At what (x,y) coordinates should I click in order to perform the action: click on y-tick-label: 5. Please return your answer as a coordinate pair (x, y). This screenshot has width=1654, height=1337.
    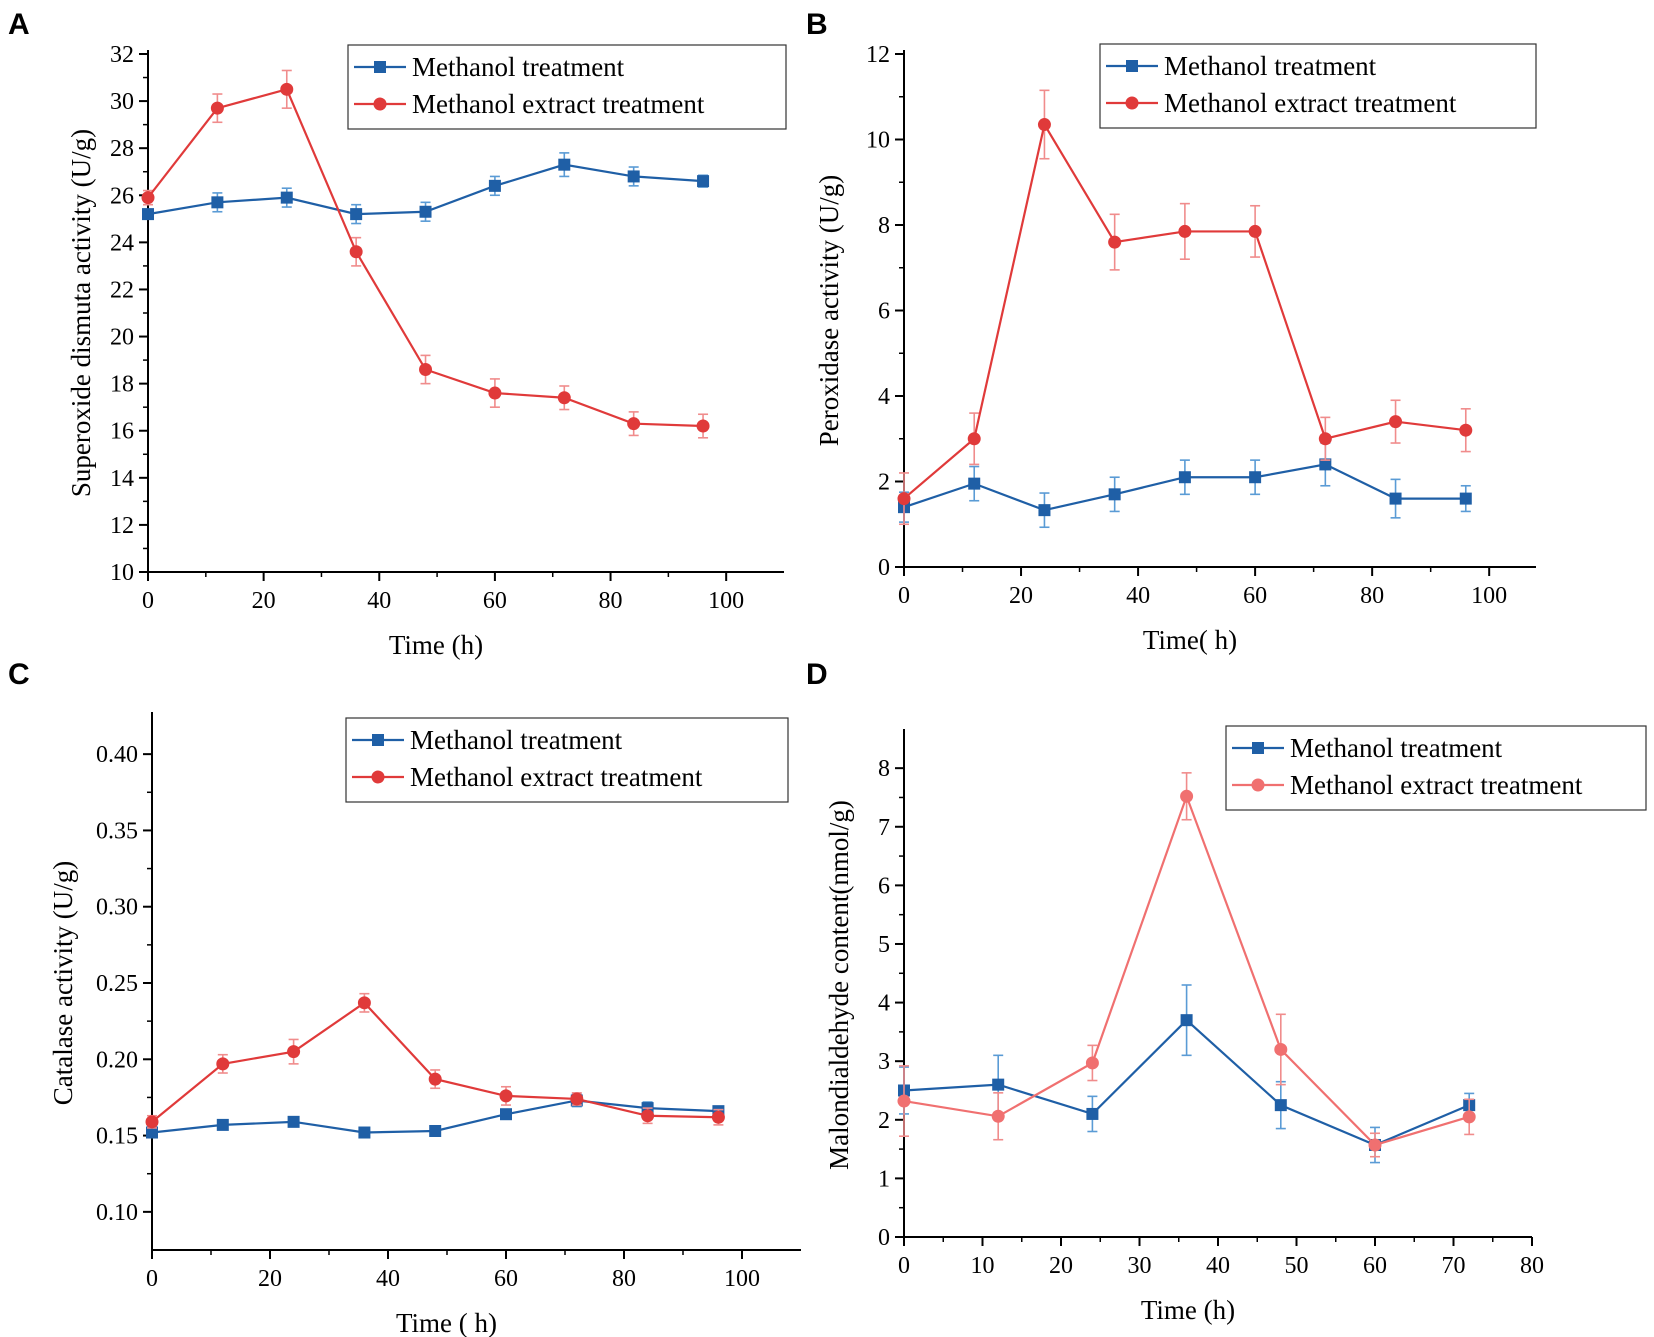
    Looking at the image, I should click on (884, 945).